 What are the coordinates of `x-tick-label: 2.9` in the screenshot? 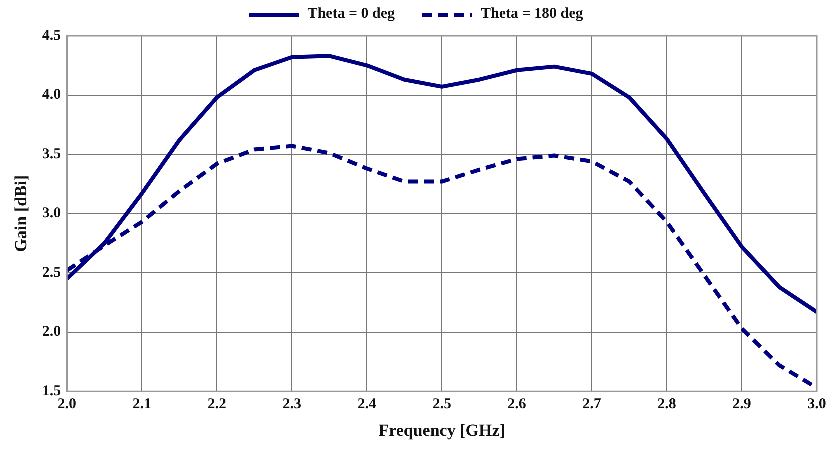 It's located at (742, 404).